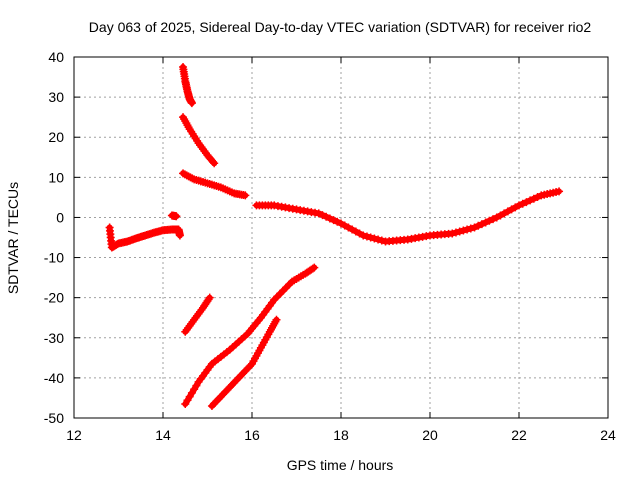 The width and height of the screenshot is (640, 480). I want to click on x-tick-label: 20, so click(430, 435).